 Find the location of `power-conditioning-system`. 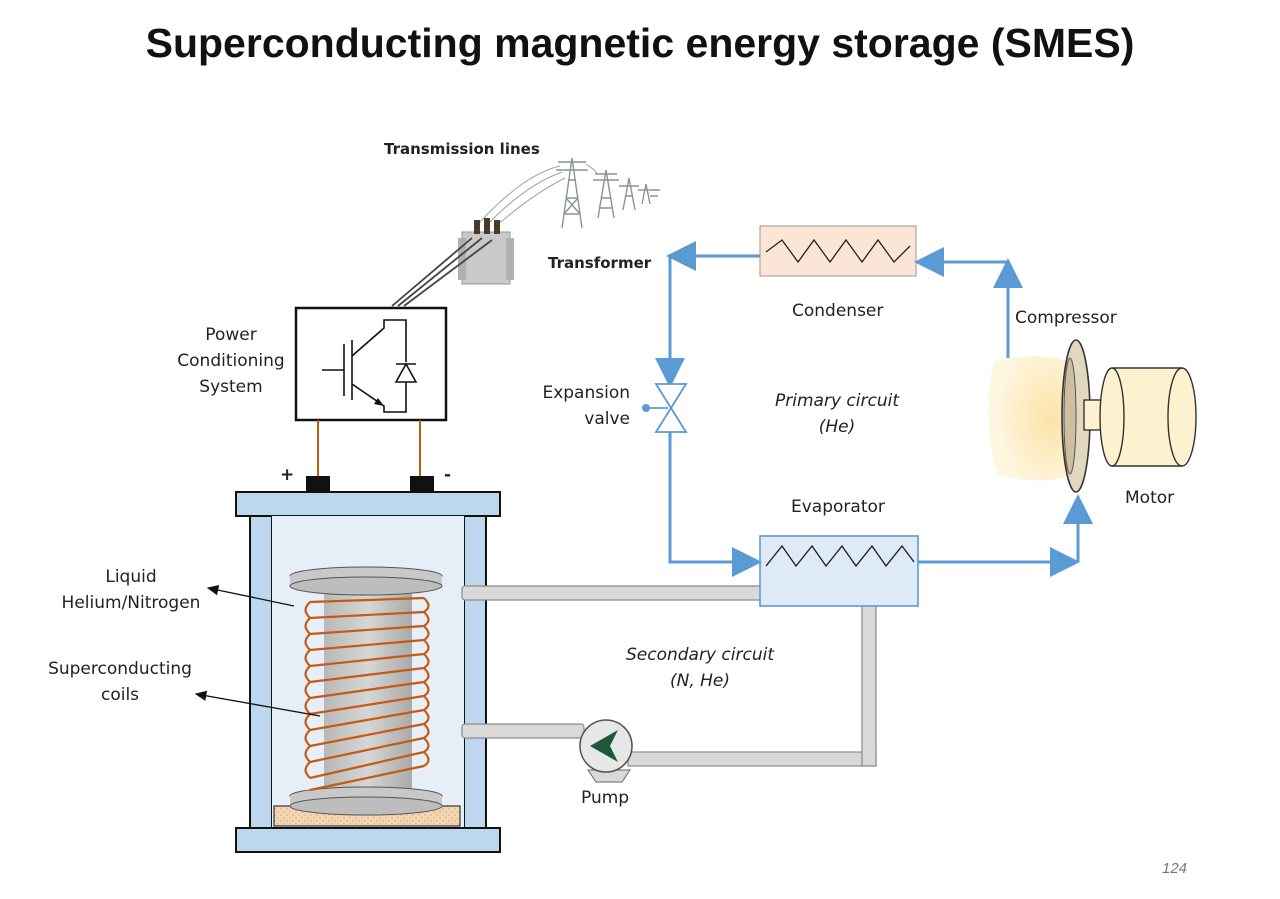

power-conditioning-system is located at coordinates (371, 364).